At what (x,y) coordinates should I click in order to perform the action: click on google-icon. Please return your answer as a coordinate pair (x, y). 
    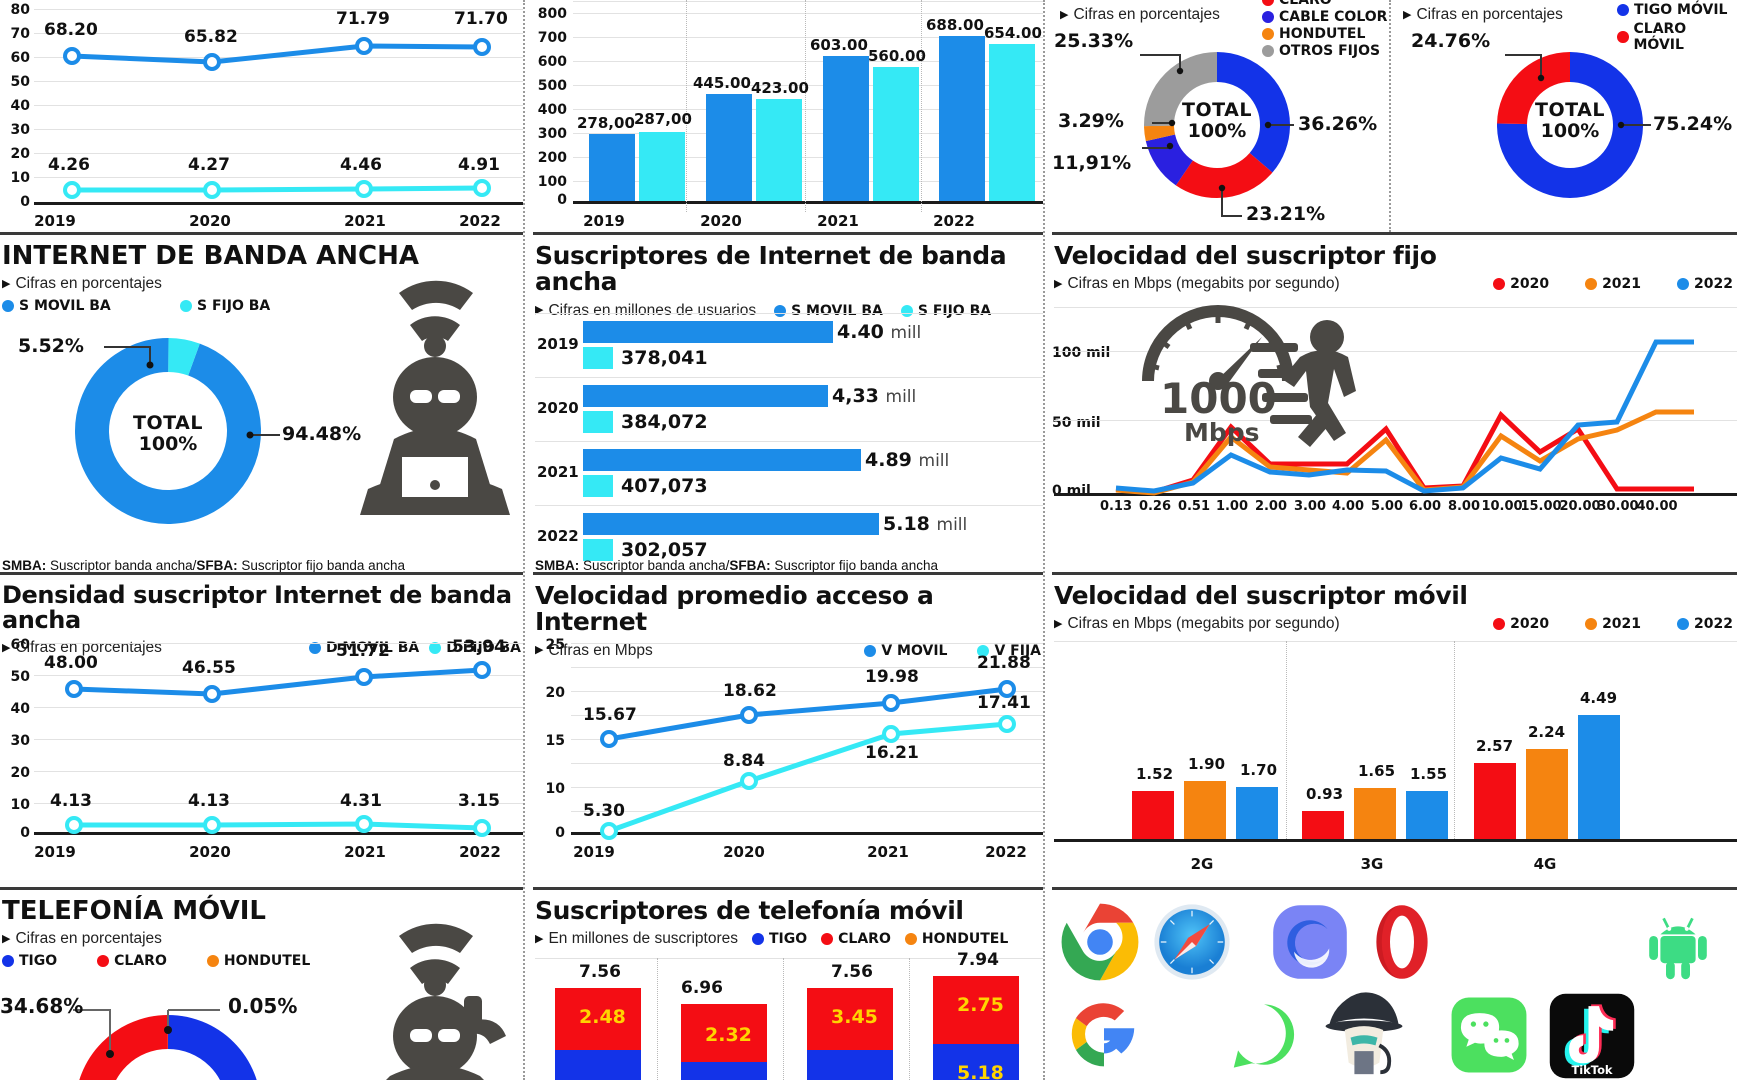
    Looking at the image, I should click on (1104, 1034).